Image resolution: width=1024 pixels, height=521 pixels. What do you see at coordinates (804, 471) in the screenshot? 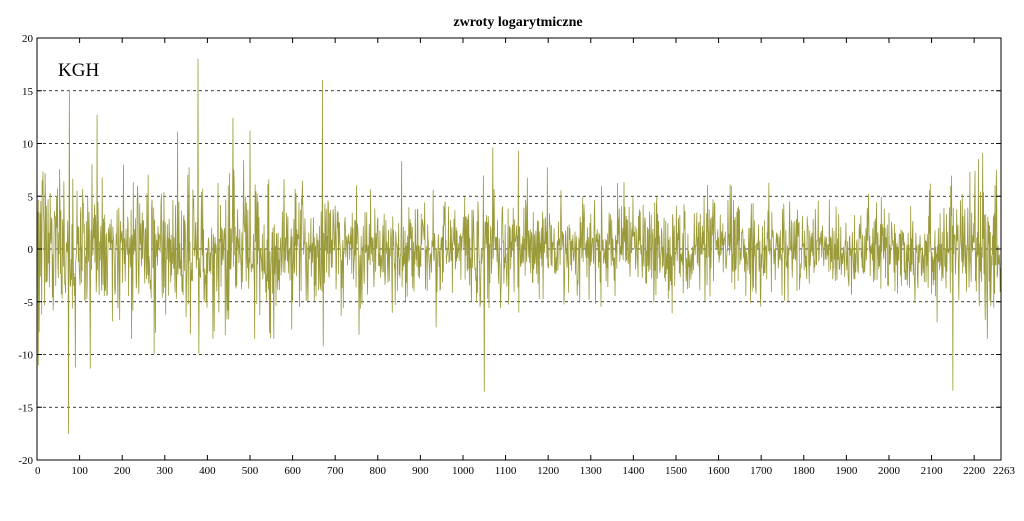
I see `x-tick-label: 1800` at bounding box center [804, 471].